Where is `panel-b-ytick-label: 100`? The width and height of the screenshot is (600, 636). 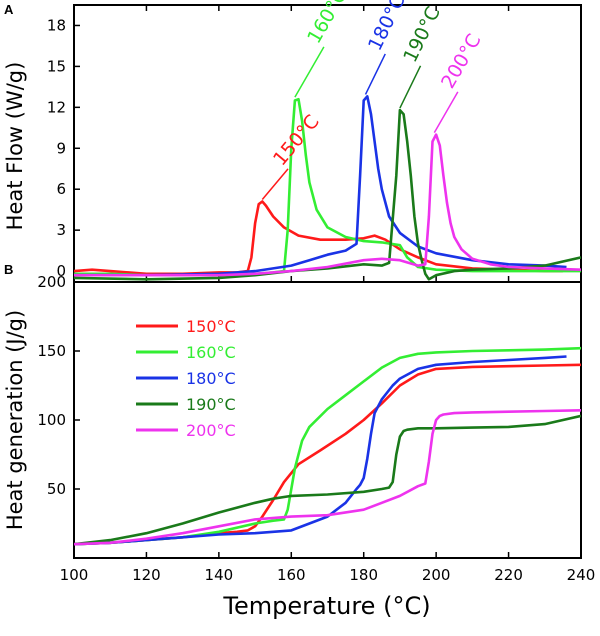
panel-b-ytick-label: 100 is located at coordinates (51, 420).